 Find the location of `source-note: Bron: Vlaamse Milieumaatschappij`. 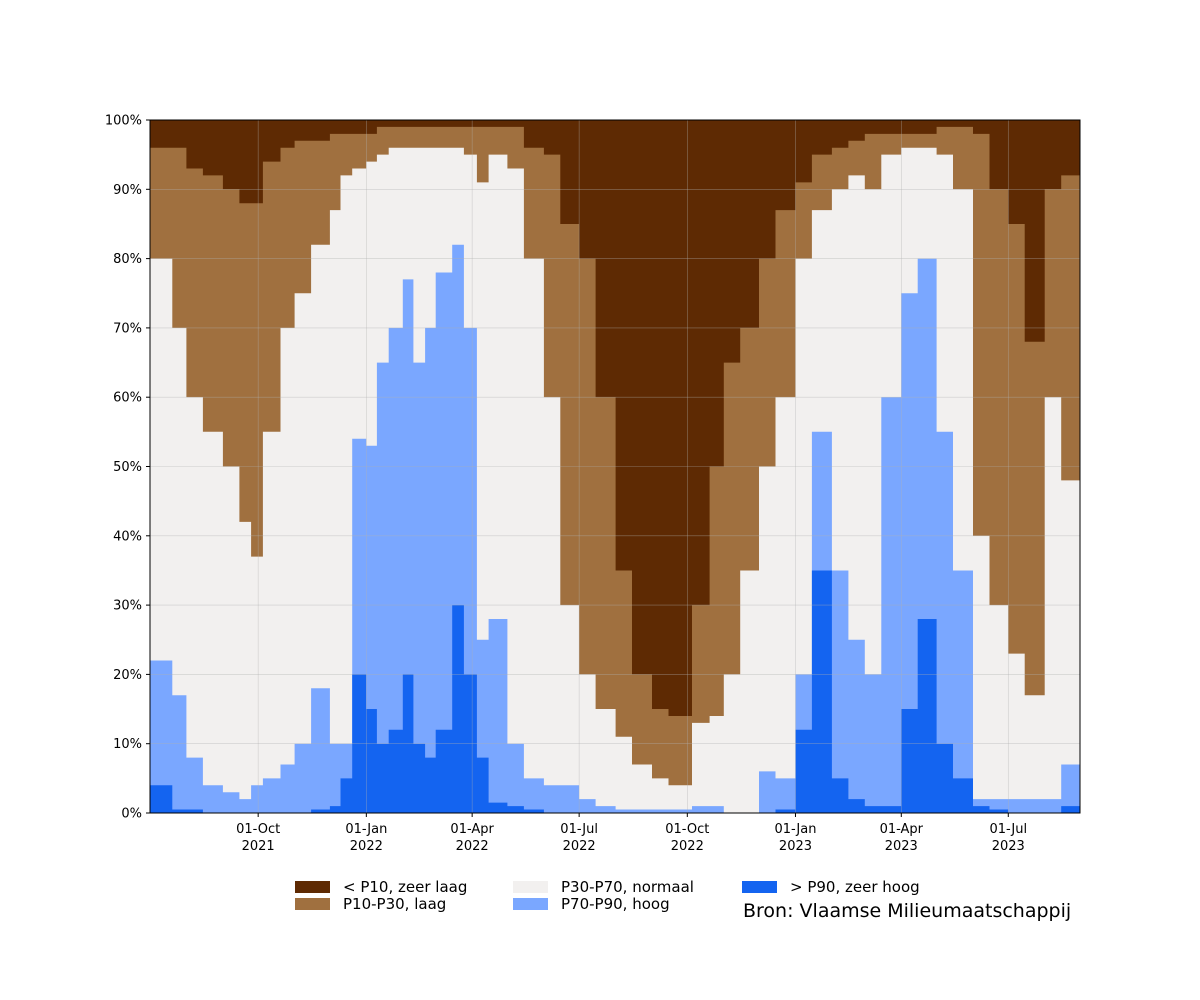

source-note: Bron: Vlaamse Milieumaatschappij is located at coordinates (907, 911).